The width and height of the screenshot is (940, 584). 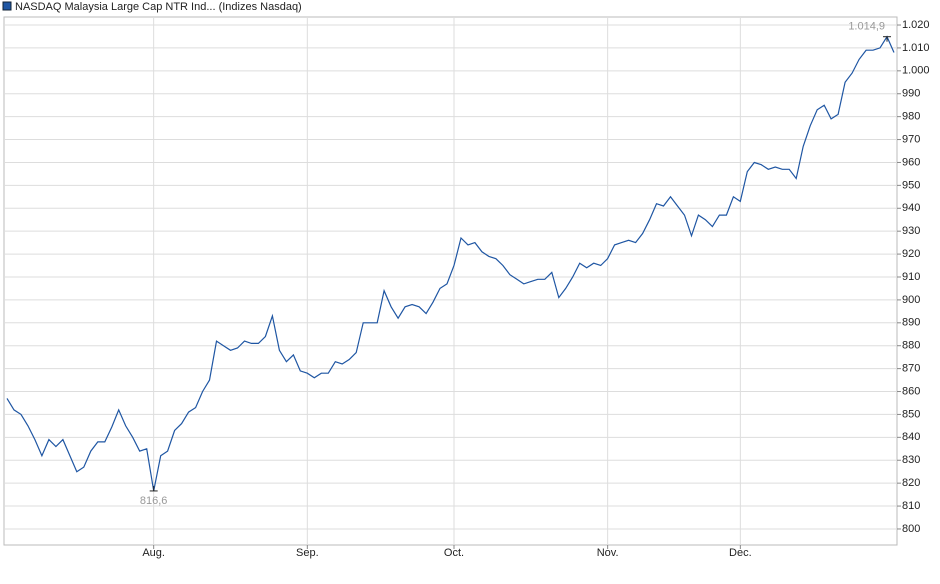 What do you see at coordinates (740, 553) in the screenshot?
I see `x-tick-label: Dec.` at bounding box center [740, 553].